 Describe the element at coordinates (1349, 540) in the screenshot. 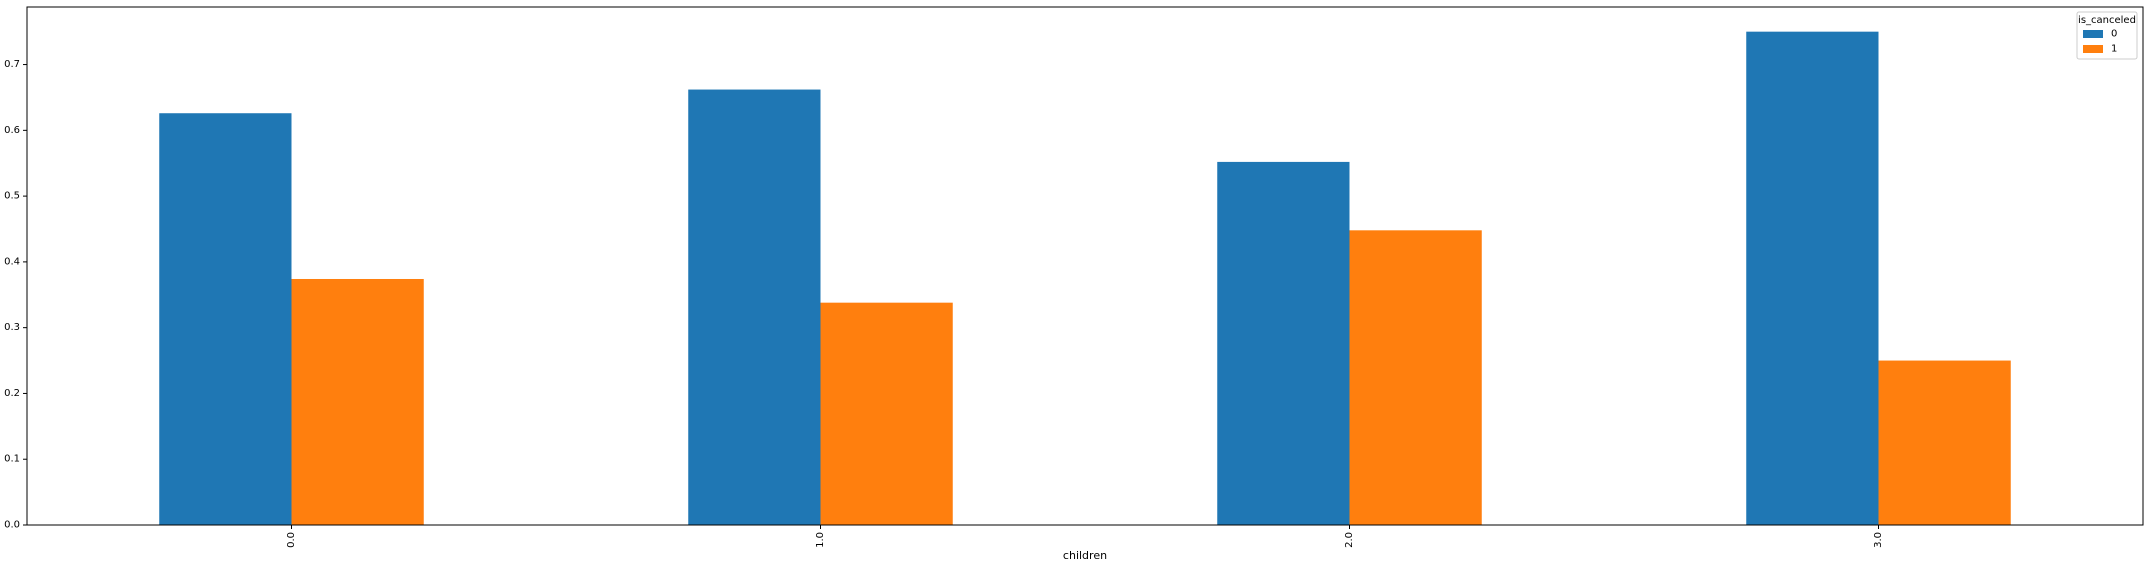

I see `x-tick-label: 2.0` at that location.